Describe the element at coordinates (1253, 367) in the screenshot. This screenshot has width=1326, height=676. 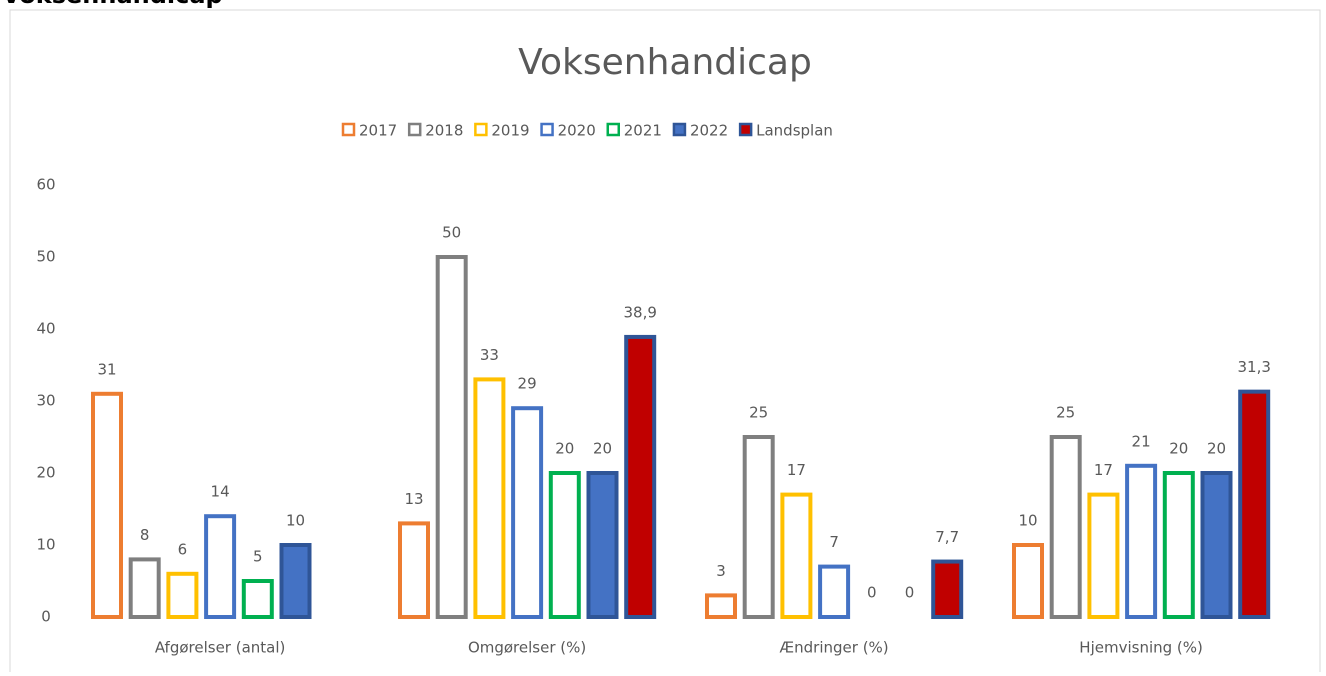
I see `data-label: 31,3` at that location.